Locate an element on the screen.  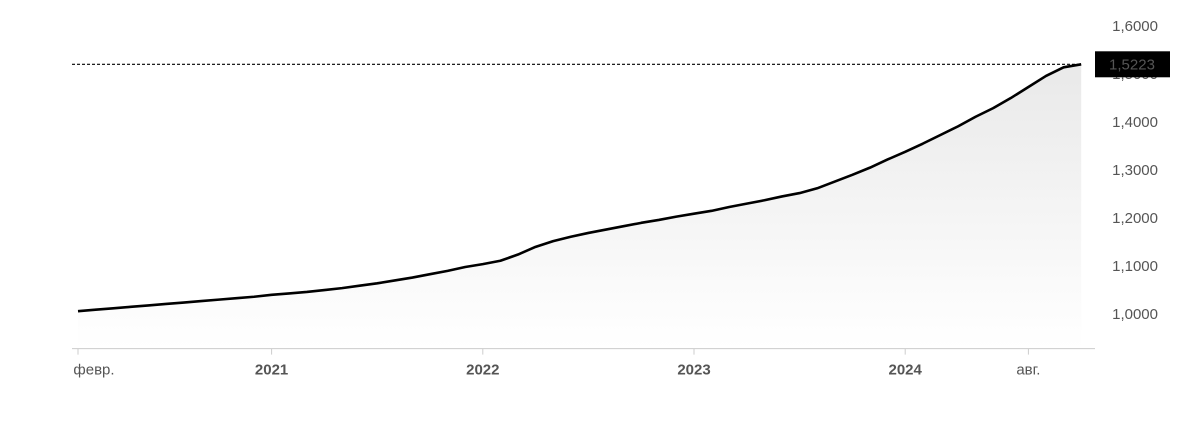
y-tick-label: 1,3000 is located at coordinates (1135, 170).